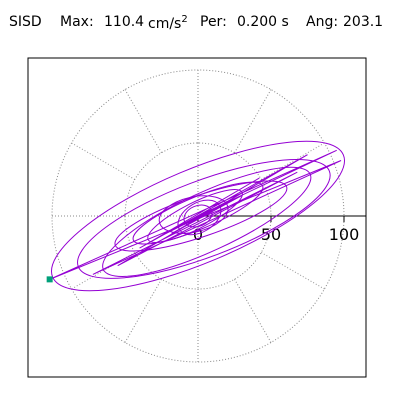 The image size is (400, 400). I want to click on max-unit-text: cm/s, so click(165, 24).